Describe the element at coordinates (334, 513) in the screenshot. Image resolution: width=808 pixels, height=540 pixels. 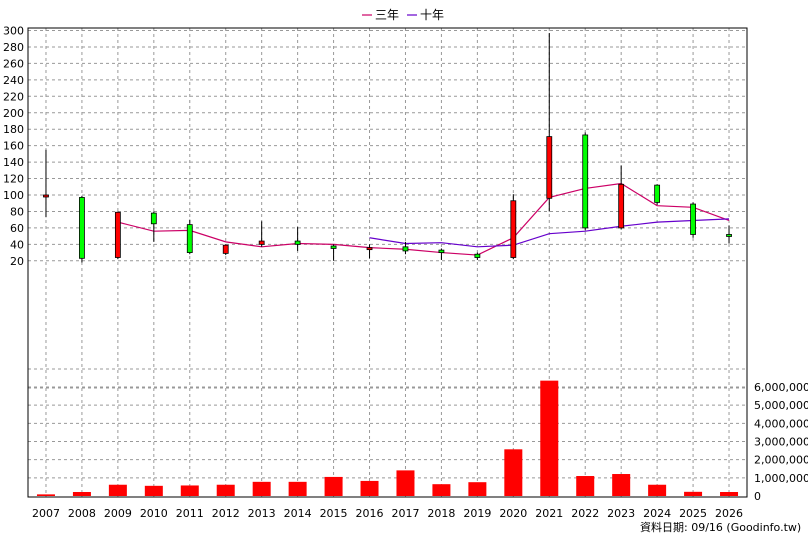
I see `year-tick-label: 2015` at that location.